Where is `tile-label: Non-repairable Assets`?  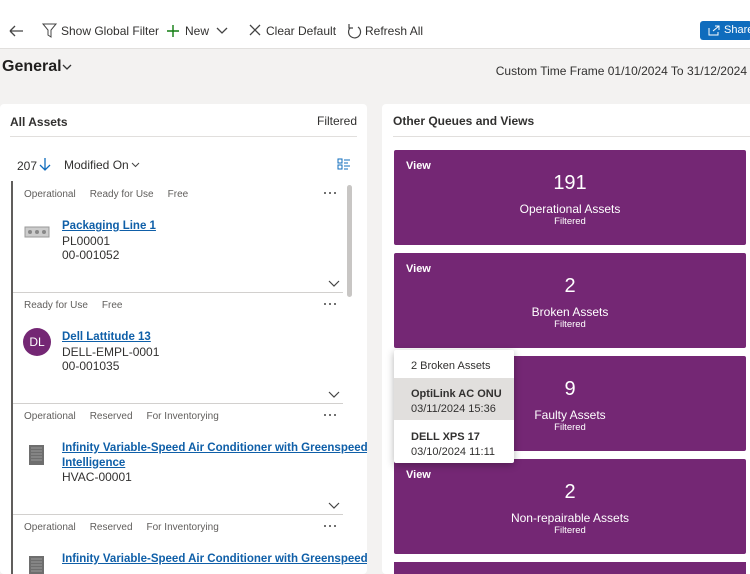
tile-label: Non-repairable Assets is located at coordinates (570, 518).